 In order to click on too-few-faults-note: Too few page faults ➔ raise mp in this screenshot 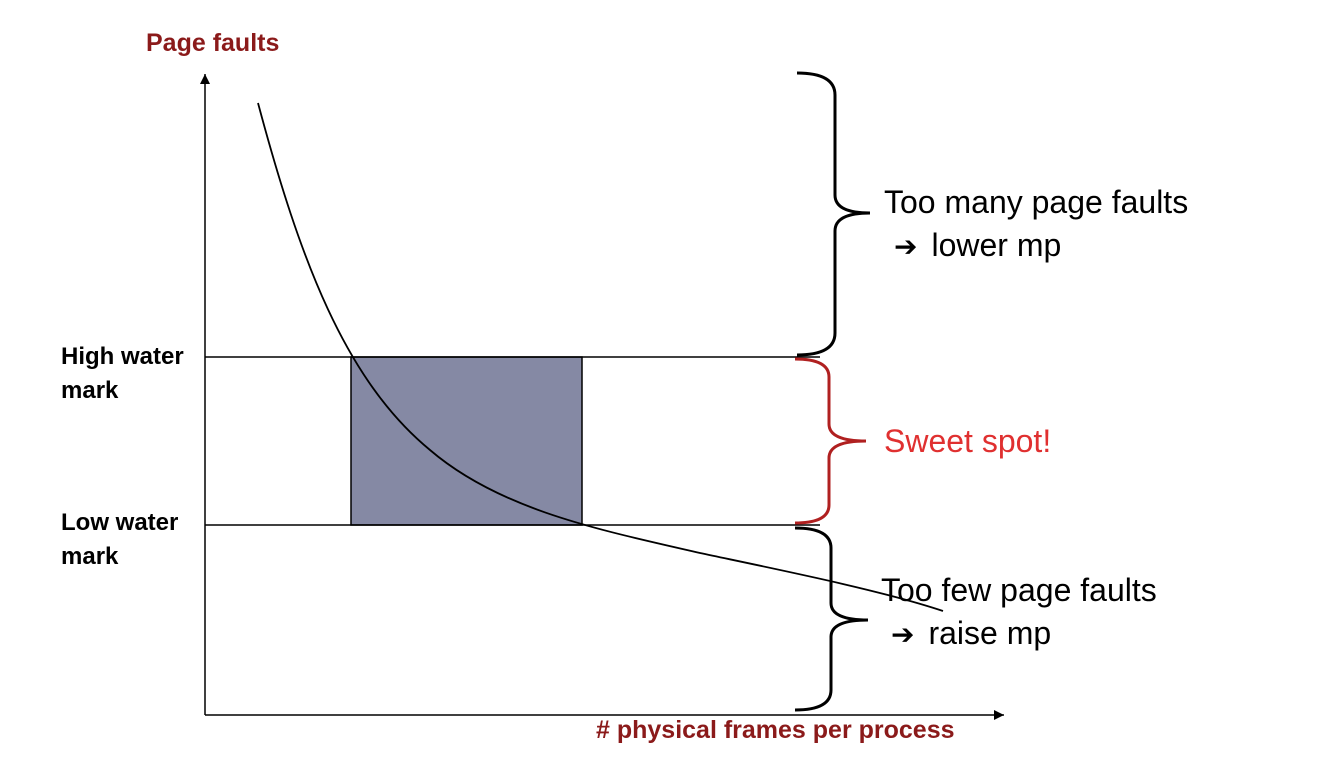, I will do `click(1019, 612)`.